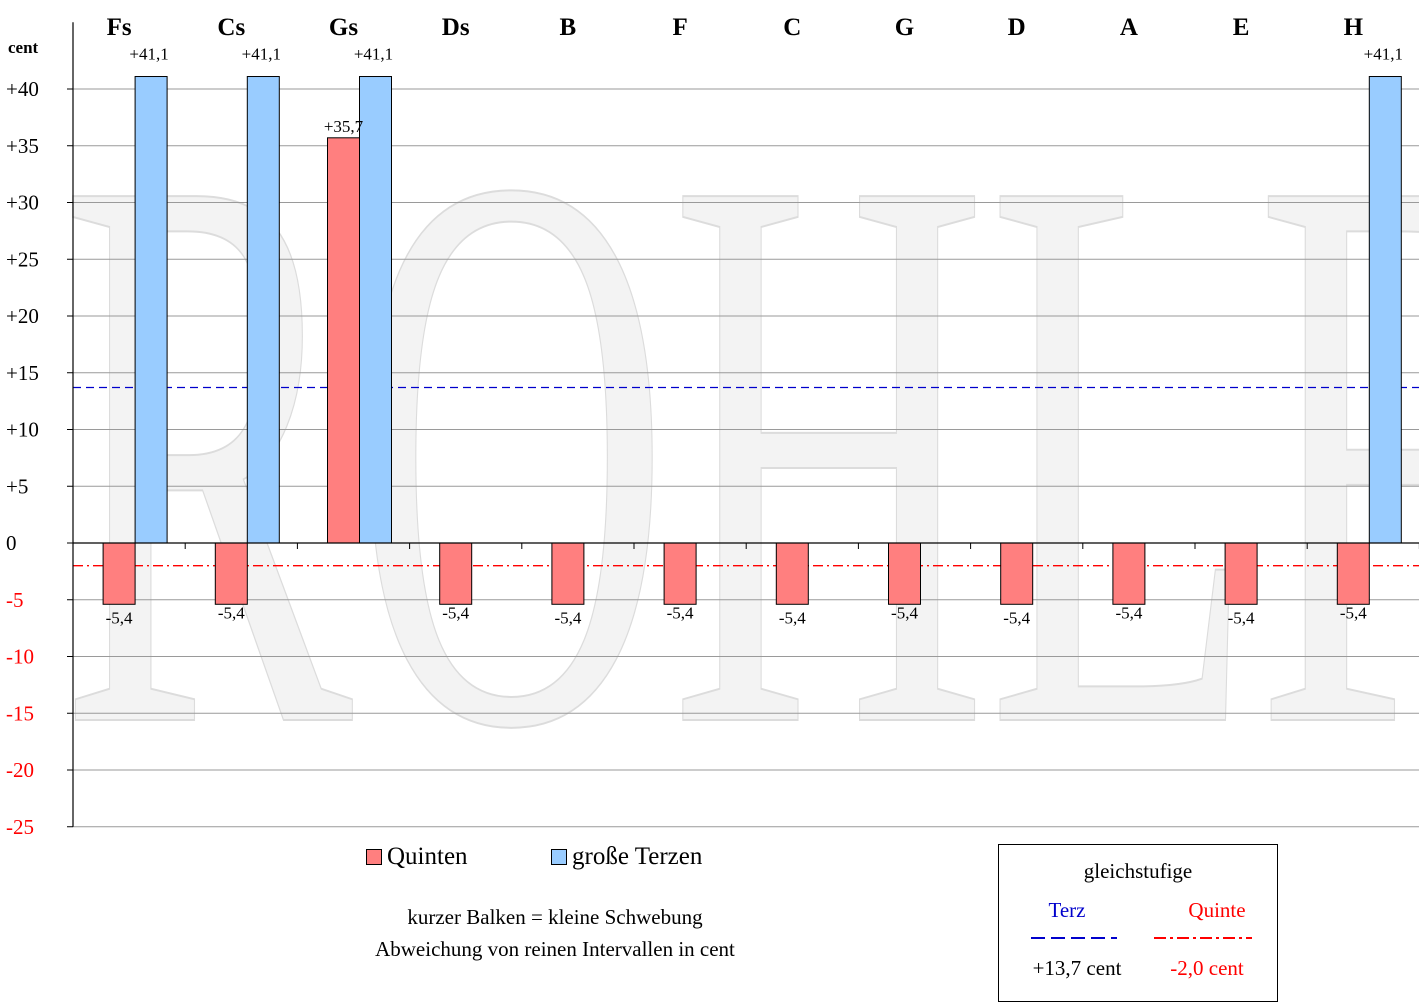 The height and width of the screenshot is (1004, 1419). Describe the element at coordinates (1353, 573) in the screenshot. I see `bar-quinten-h` at that location.